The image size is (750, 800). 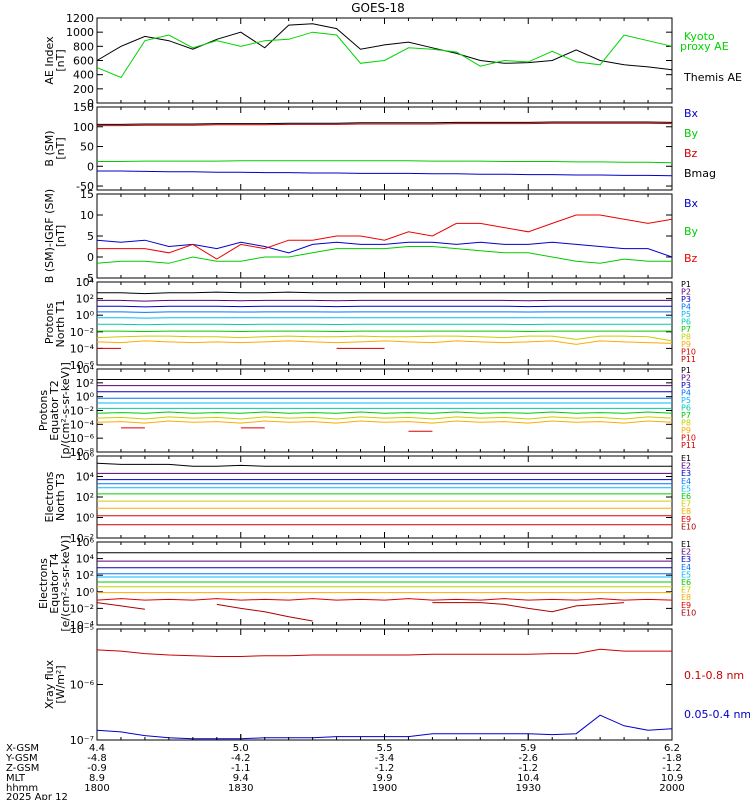 I want to click on y-tick-label: 400, so click(x=83, y=75).